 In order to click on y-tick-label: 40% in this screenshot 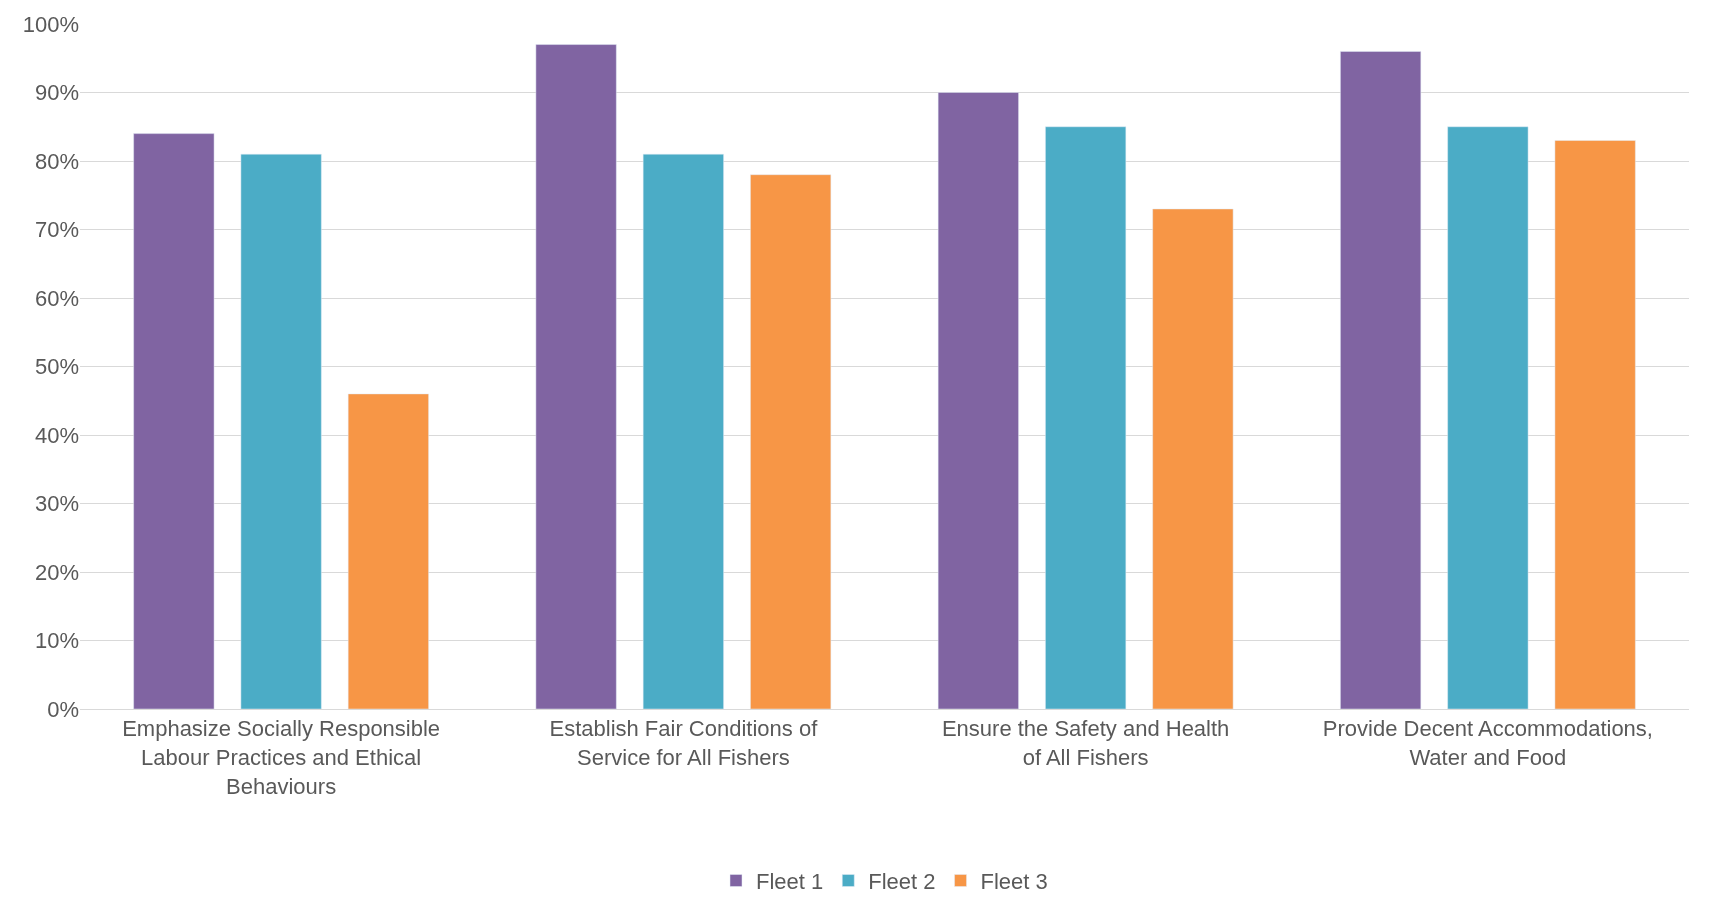, I will do `click(56, 435)`.